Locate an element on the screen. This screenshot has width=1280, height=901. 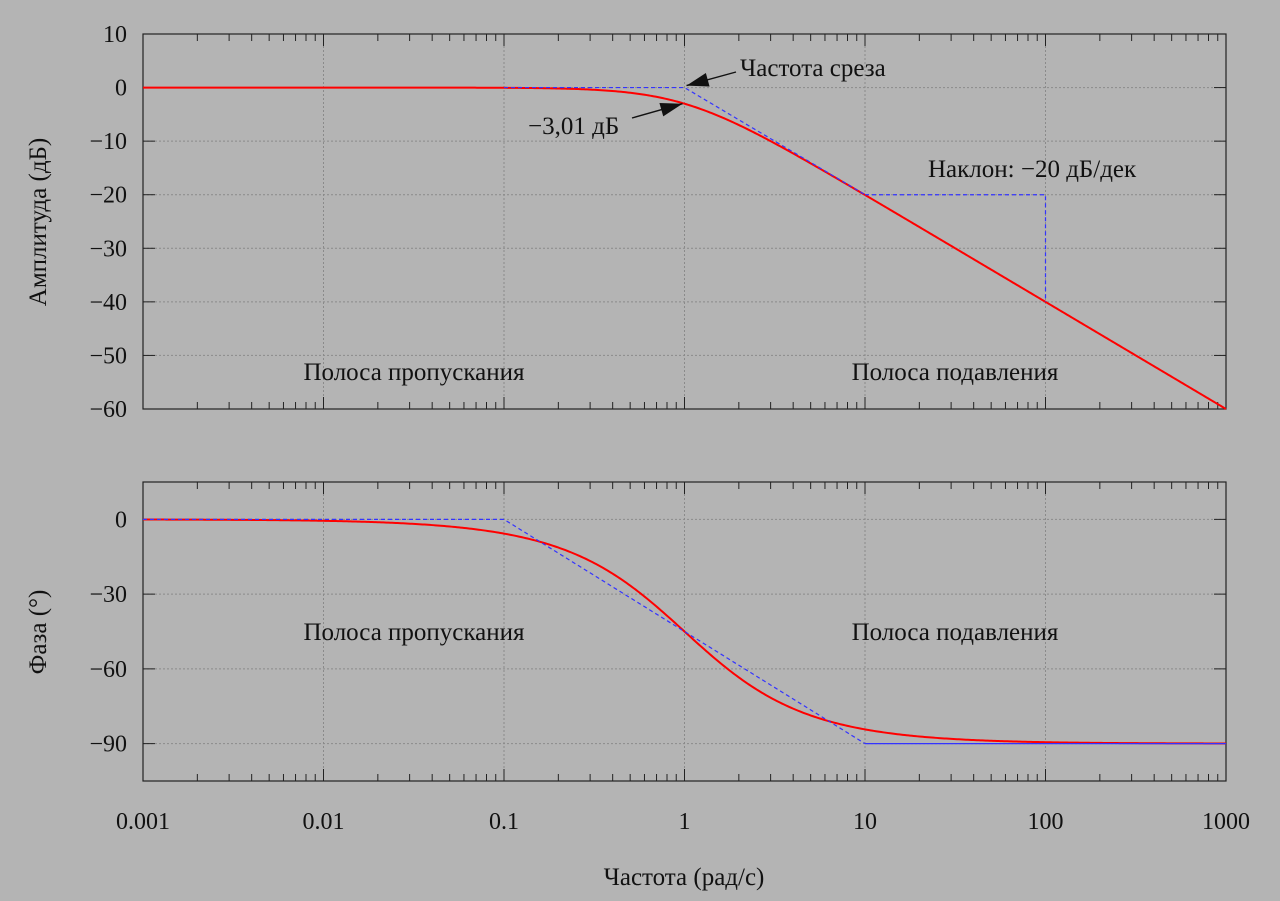
magnitude-y-tick-label: −10 is located at coordinates (108, 142).